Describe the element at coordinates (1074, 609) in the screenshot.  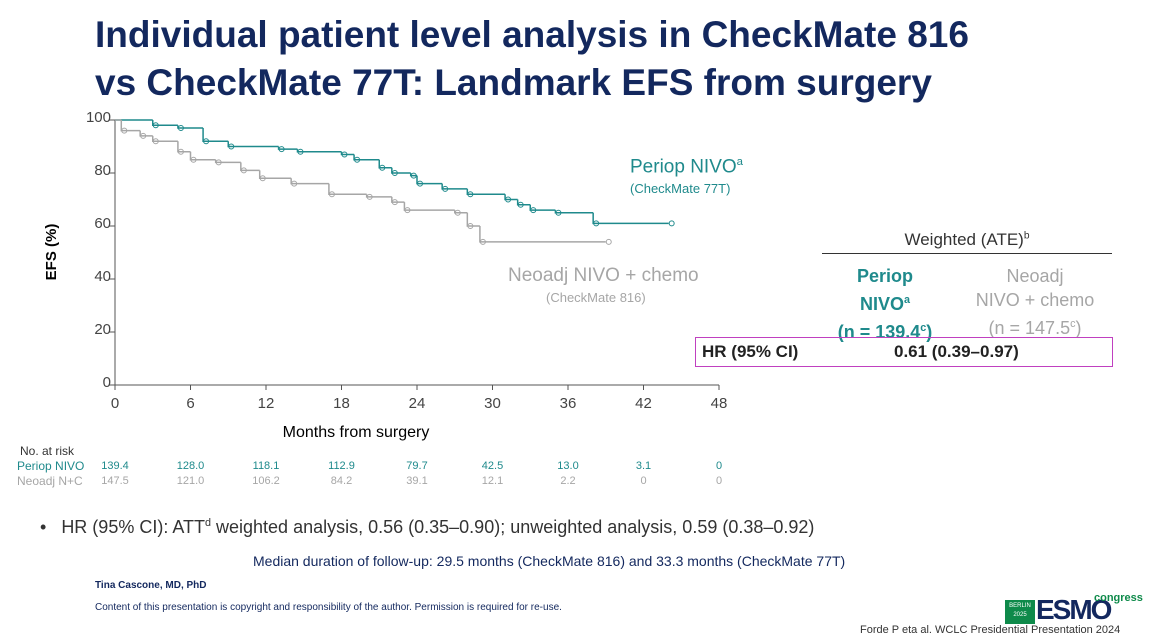
I see `logo-brand: ESMO` at that location.